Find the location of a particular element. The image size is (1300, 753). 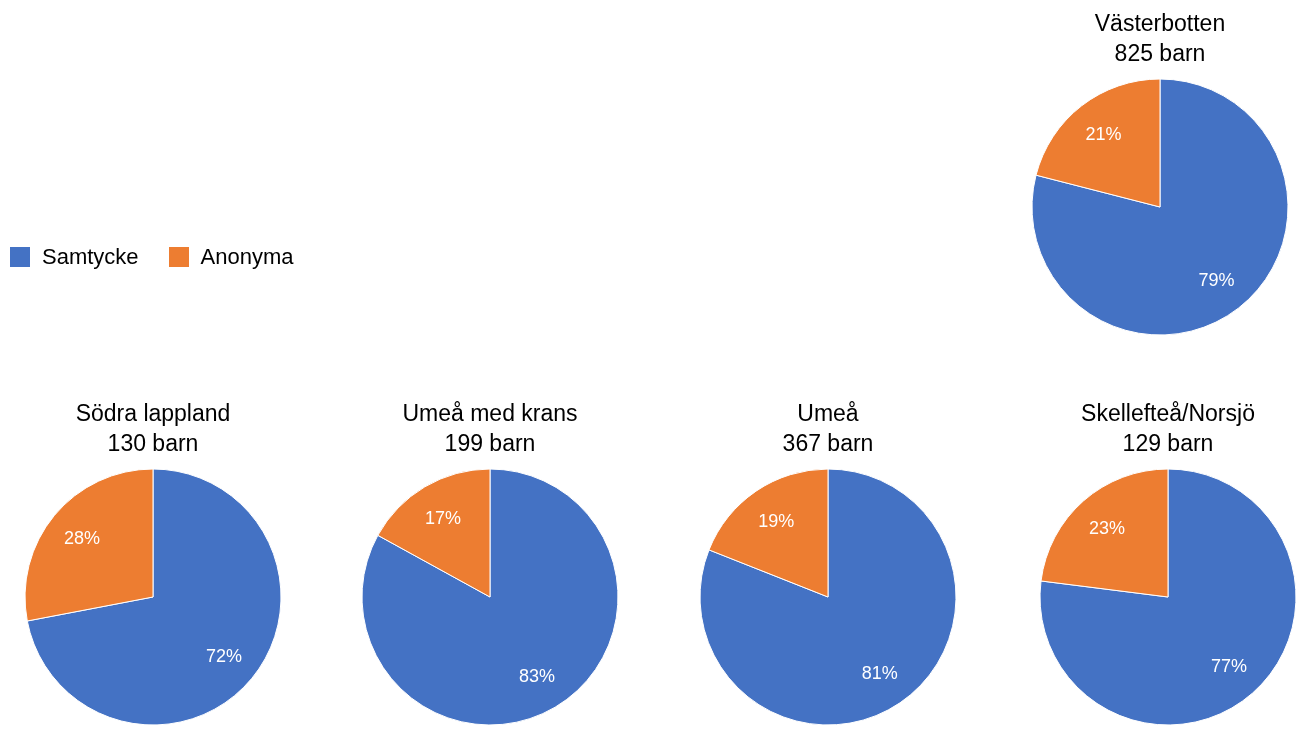

data-label: 21% is located at coordinates (1103, 134).